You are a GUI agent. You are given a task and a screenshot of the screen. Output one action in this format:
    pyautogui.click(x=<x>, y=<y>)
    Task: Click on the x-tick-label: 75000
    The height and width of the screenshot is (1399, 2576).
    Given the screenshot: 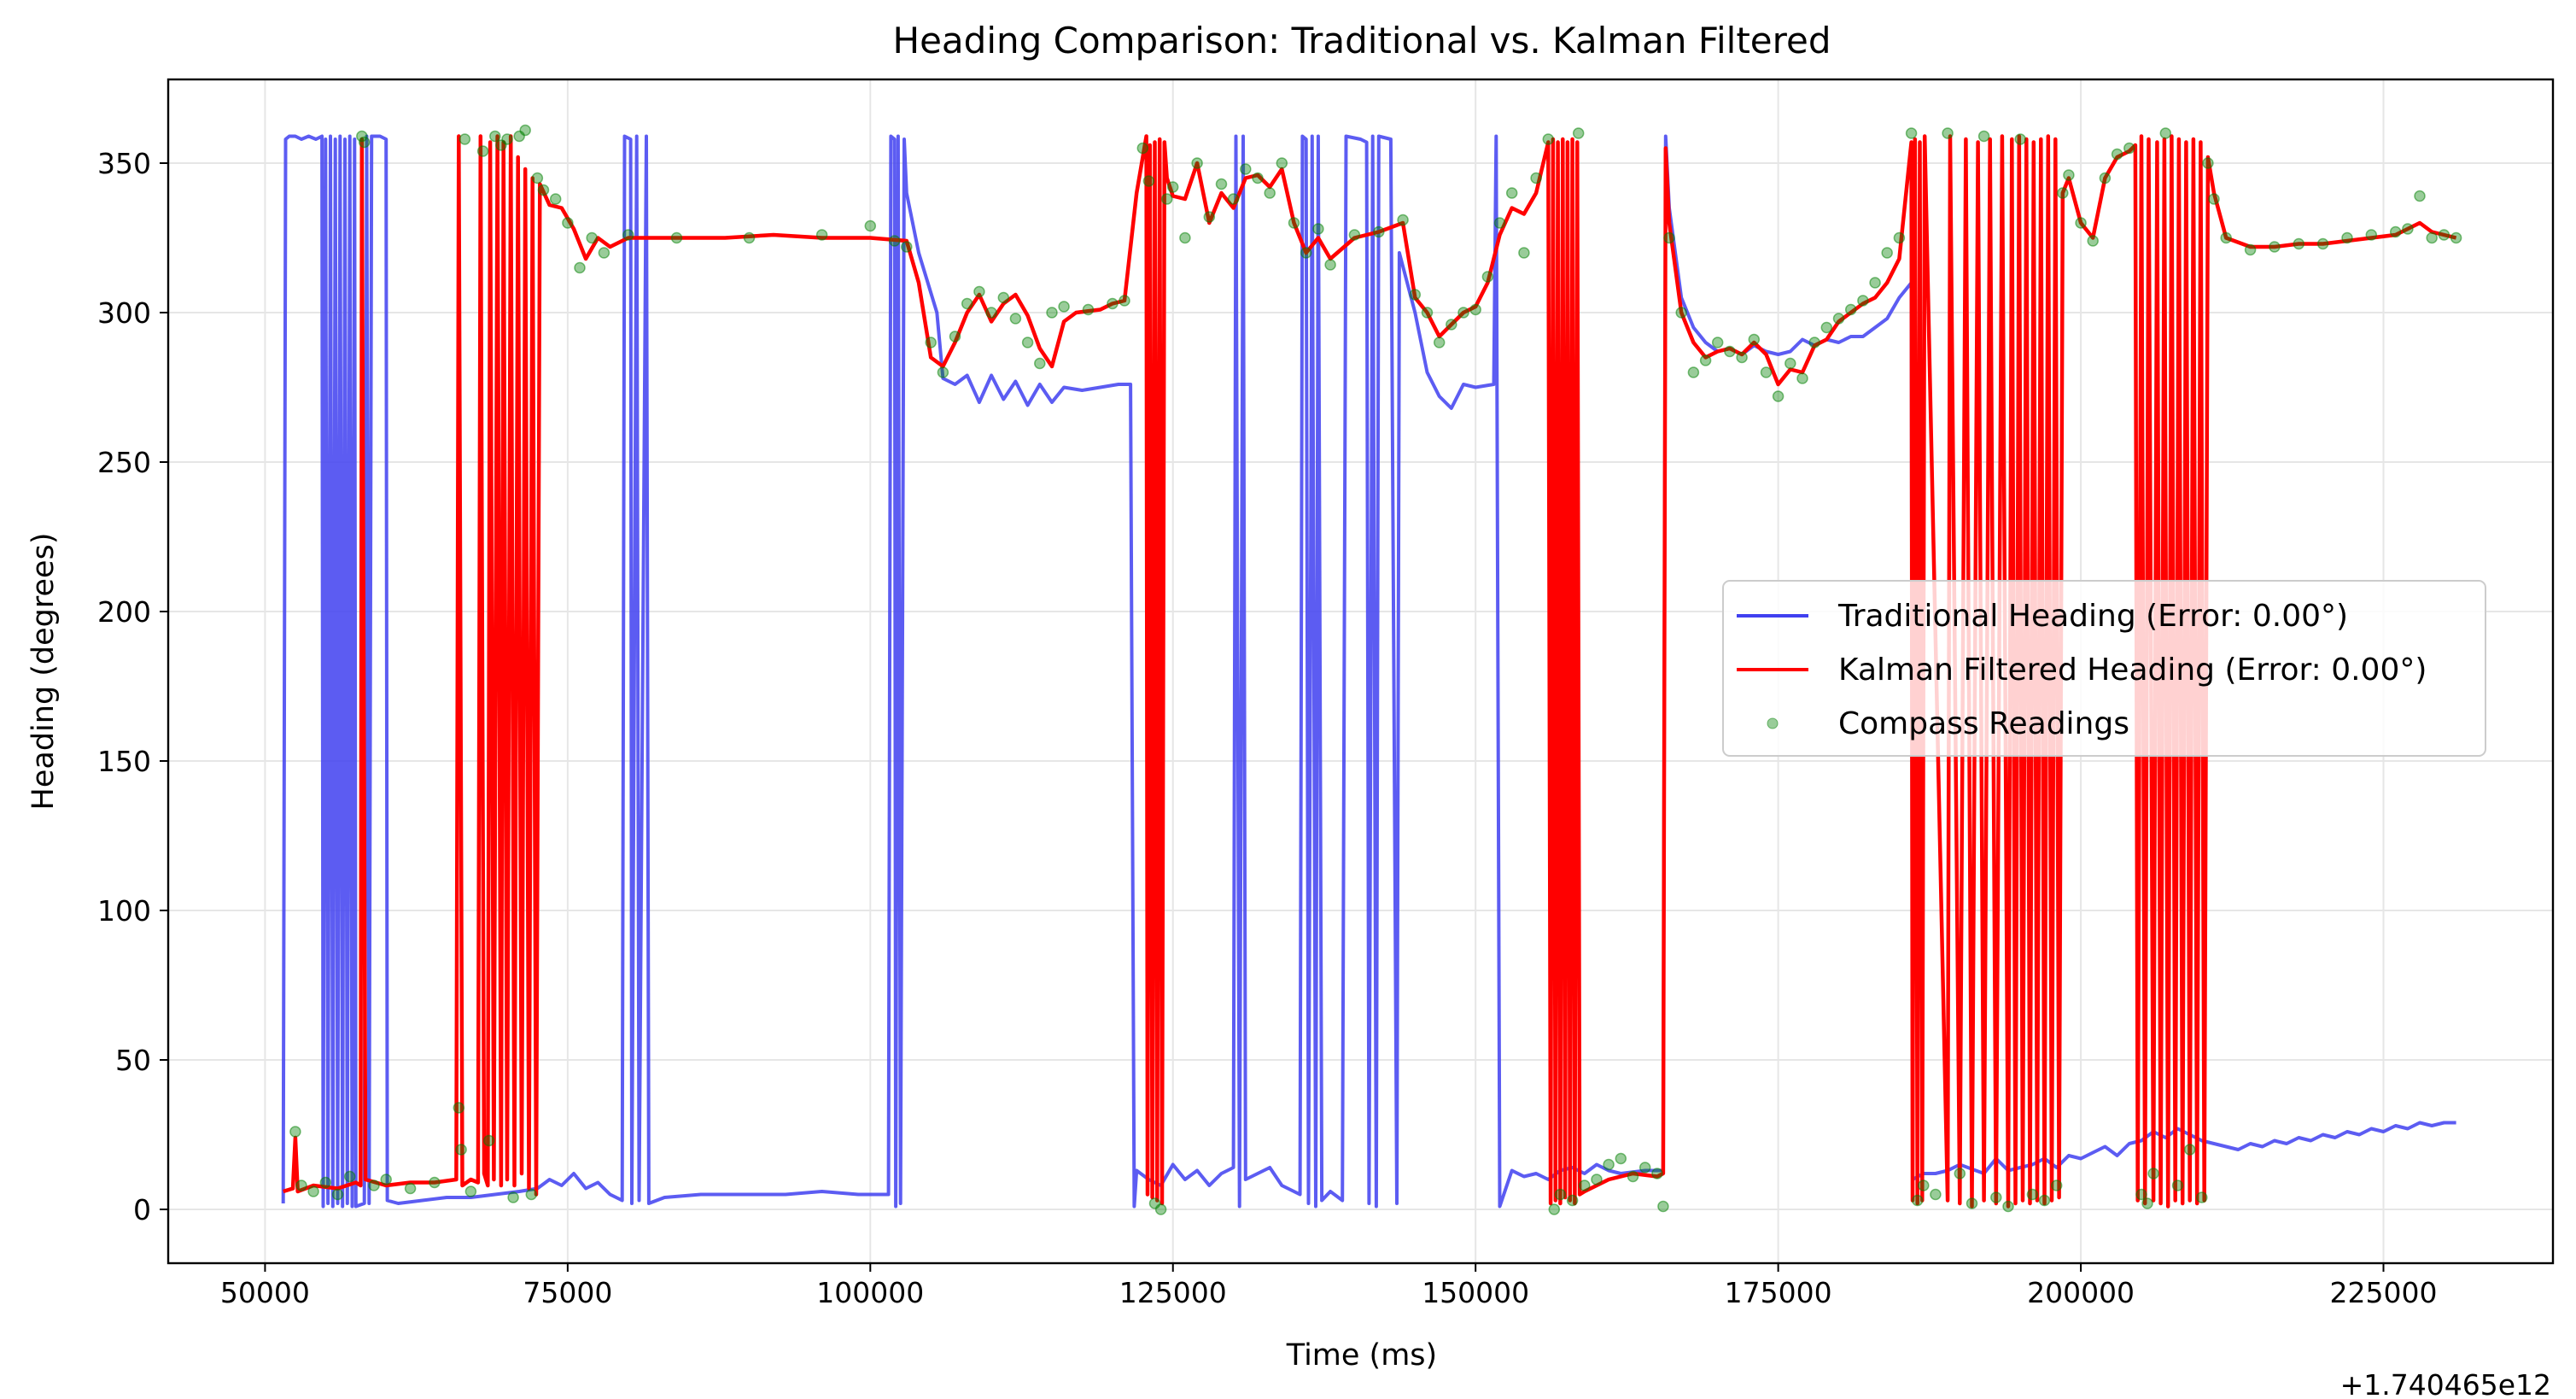 What is the action you would take?
    pyautogui.click(x=567, y=1292)
    